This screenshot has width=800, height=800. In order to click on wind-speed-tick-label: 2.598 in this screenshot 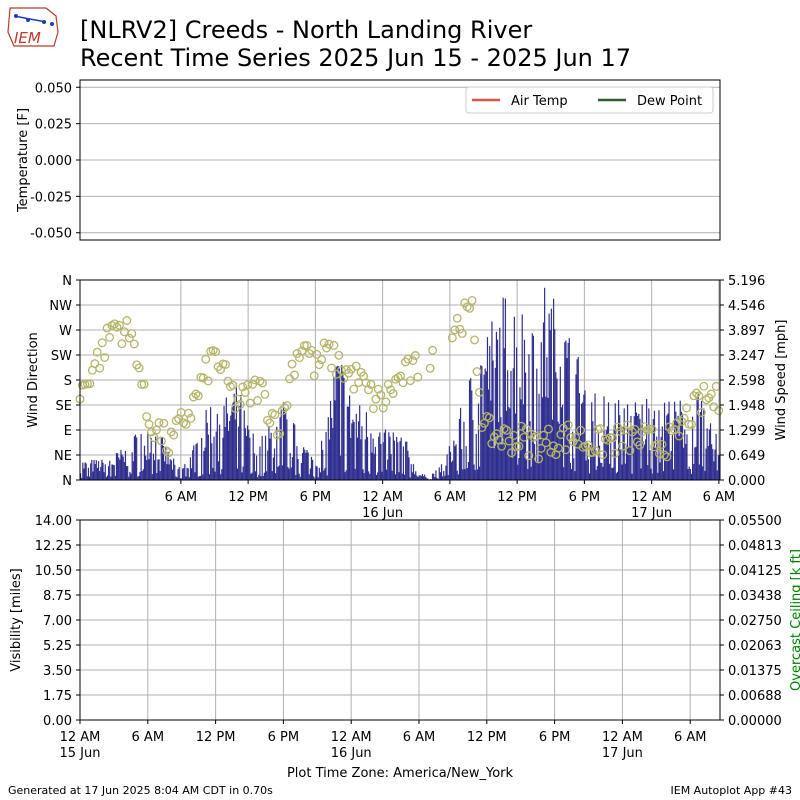, I will do `click(746, 381)`.